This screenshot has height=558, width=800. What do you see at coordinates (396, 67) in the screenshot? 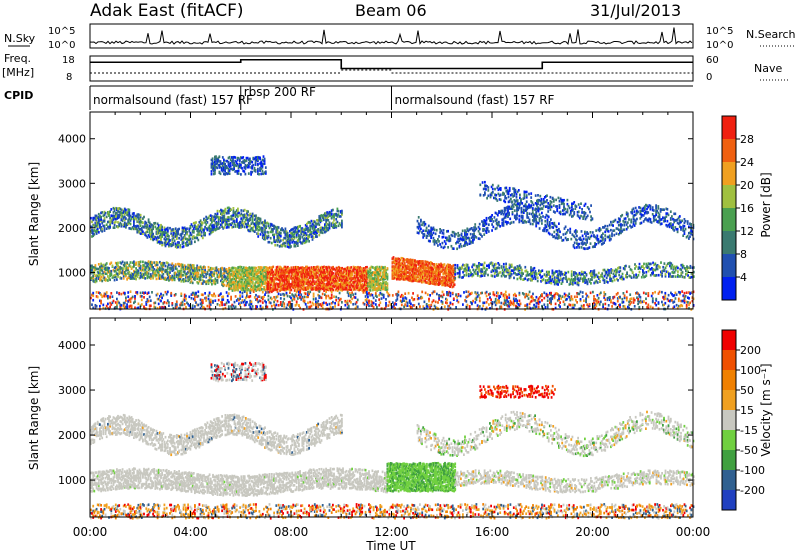
I see `freq-strip: Freq. [MHz] 18 8 60 0 Nave` at bounding box center [396, 67].